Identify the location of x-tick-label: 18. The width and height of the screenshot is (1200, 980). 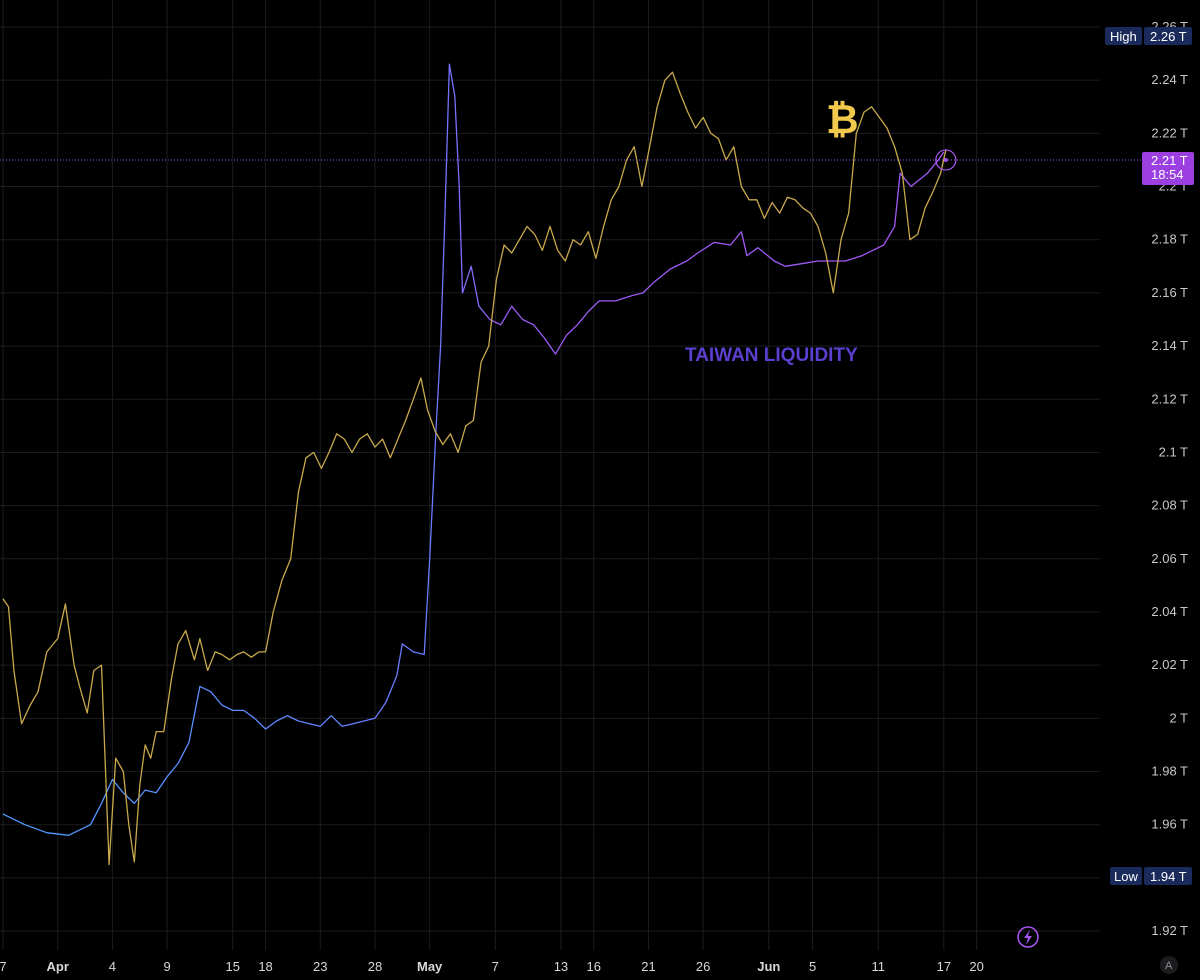
(265, 966).